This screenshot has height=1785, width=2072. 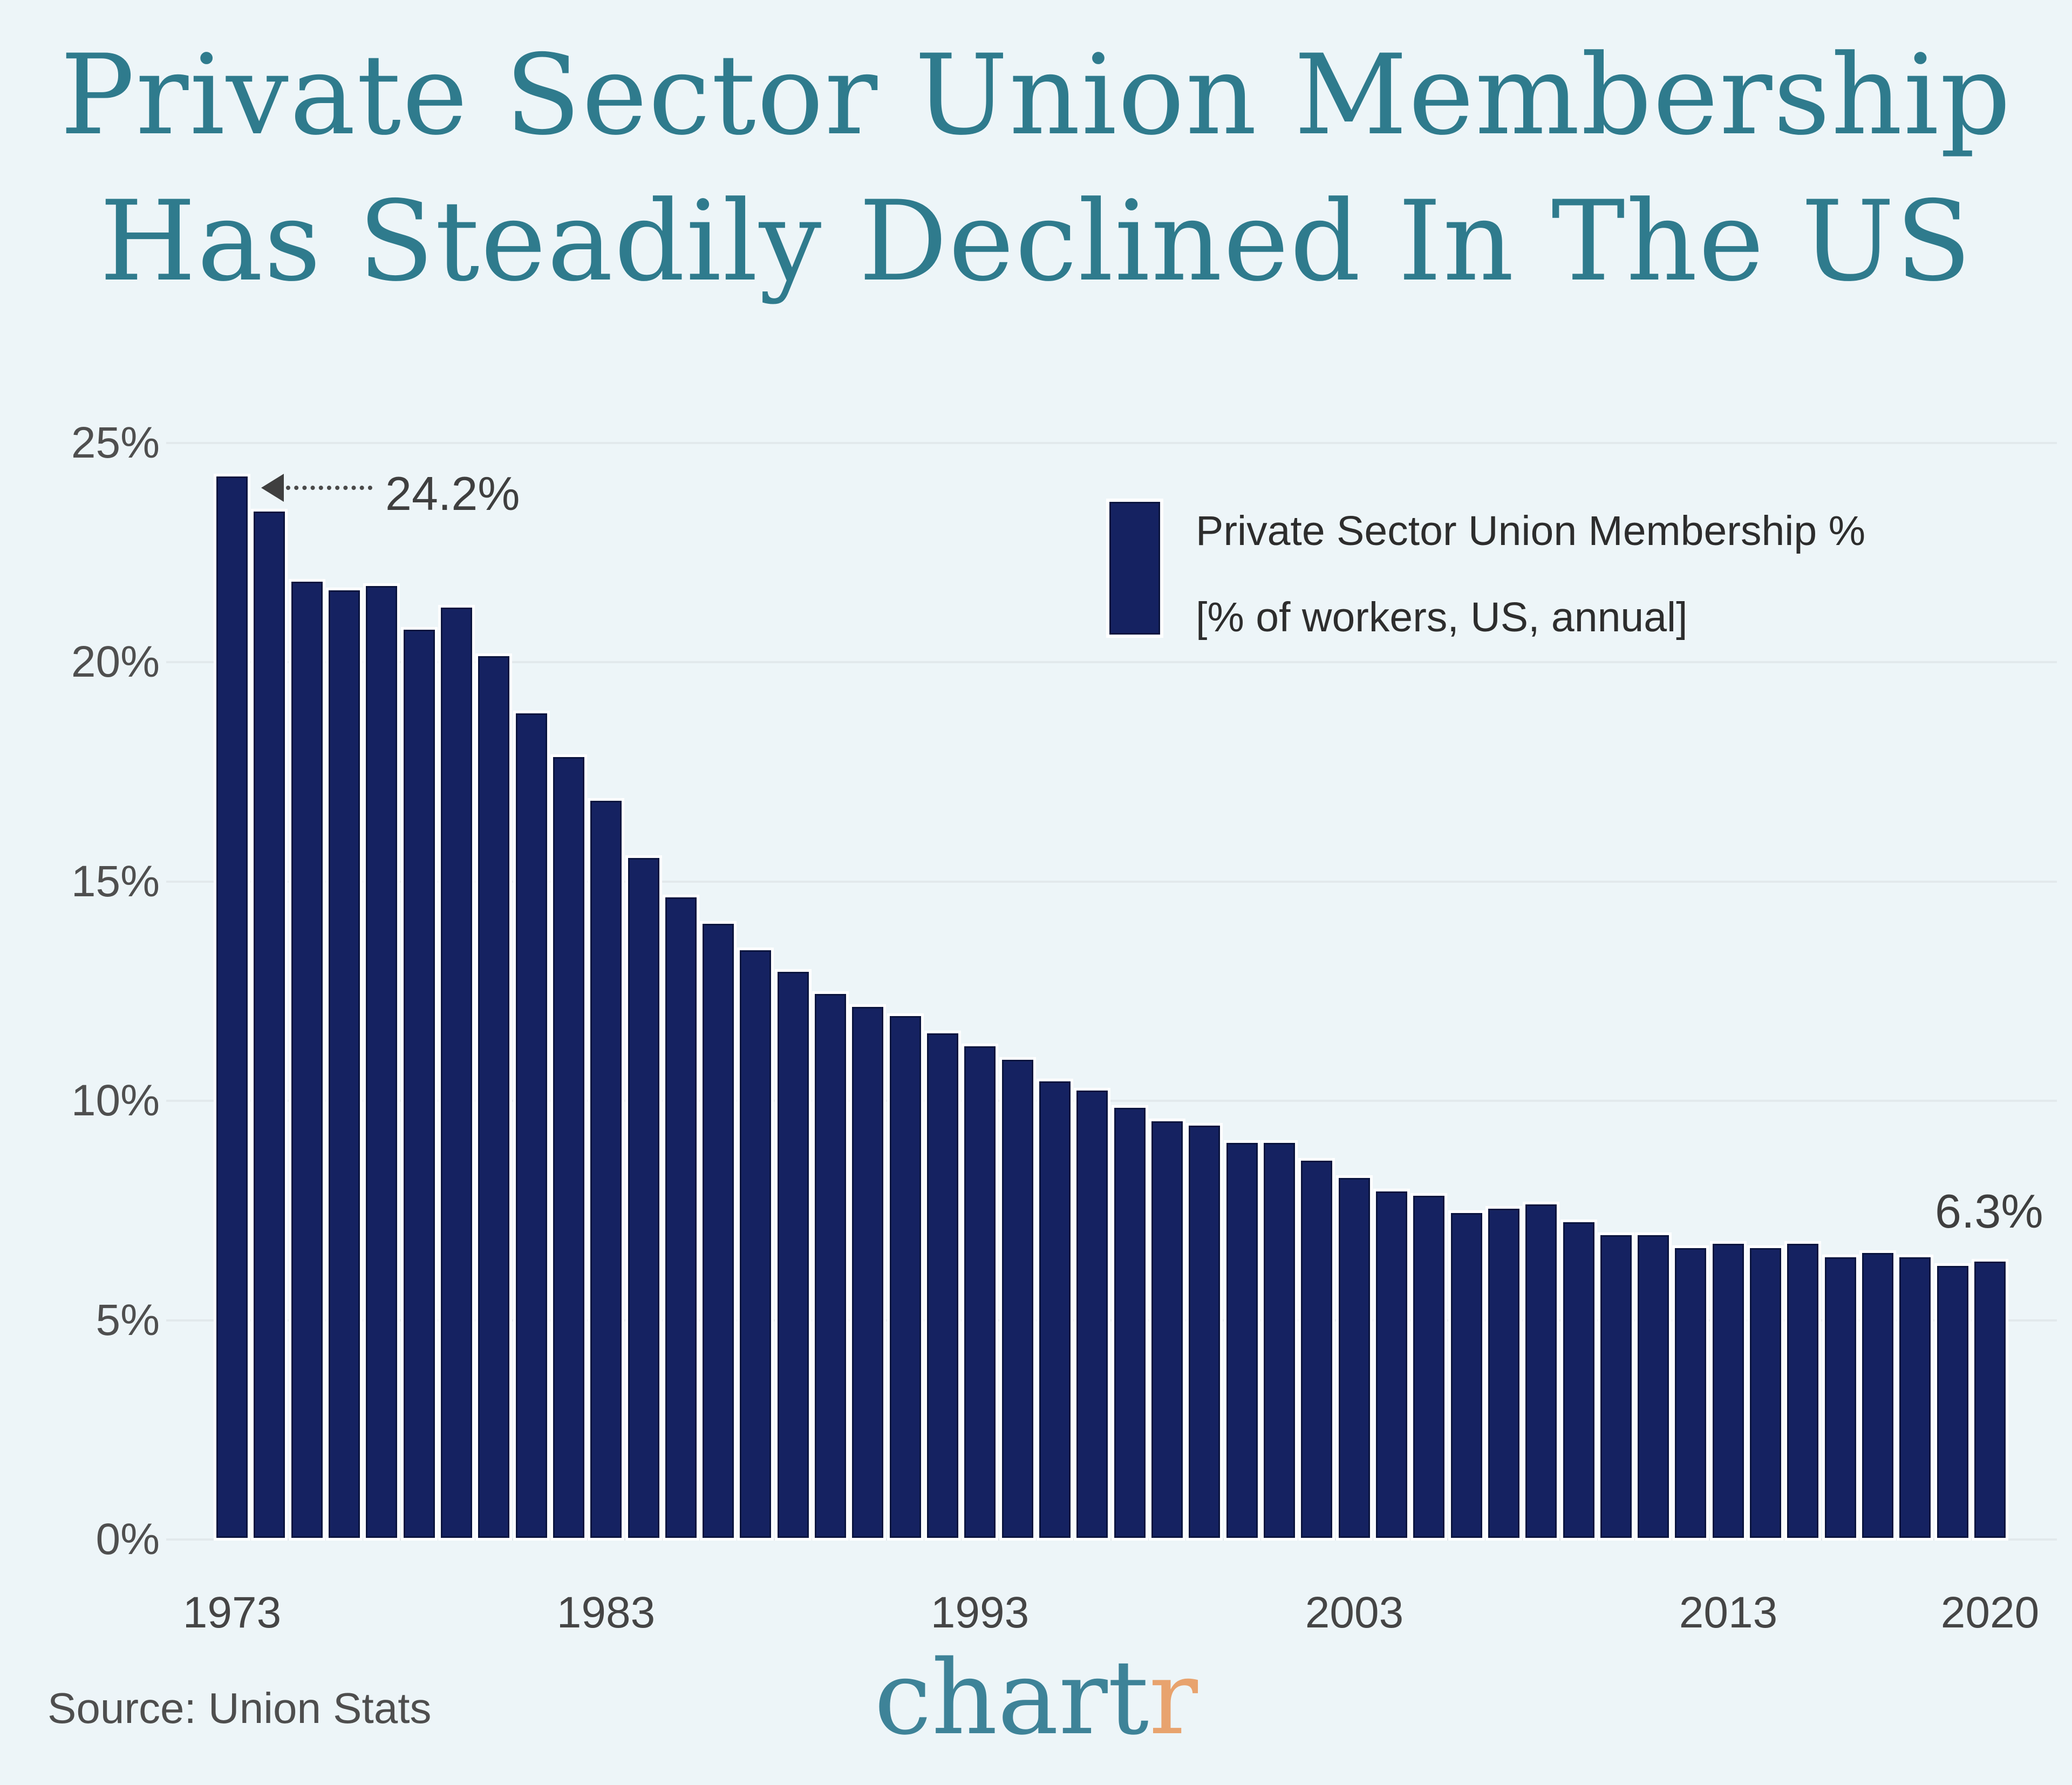 What do you see at coordinates (1173, 1697) in the screenshot?
I see `chartr-logo-orange: r` at bounding box center [1173, 1697].